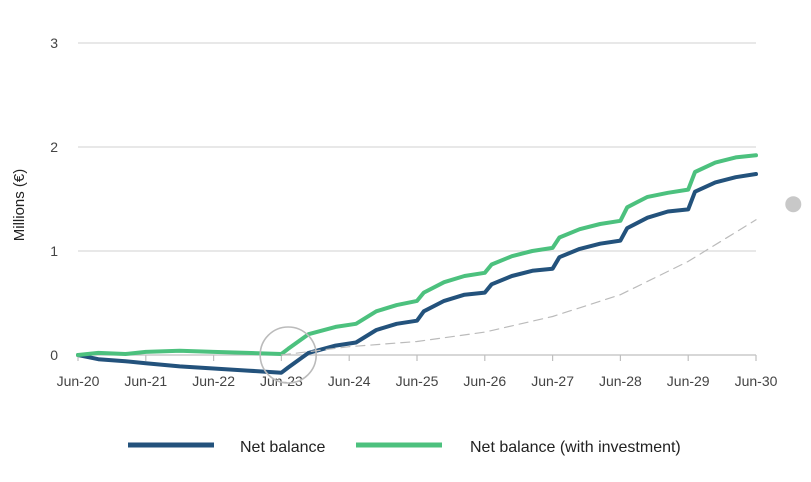 This screenshot has width=811, height=482. What do you see at coordinates (552, 381) in the screenshot?
I see `x-tick-label: Jun-27` at bounding box center [552, 381].